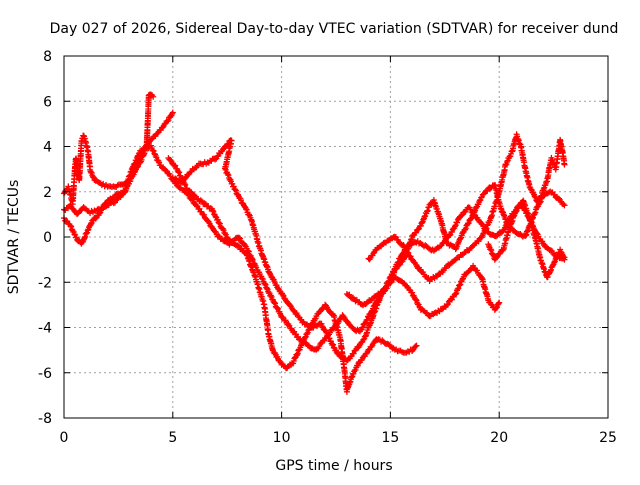  I want to click on x-tick-label: 15, so click(390, 438).